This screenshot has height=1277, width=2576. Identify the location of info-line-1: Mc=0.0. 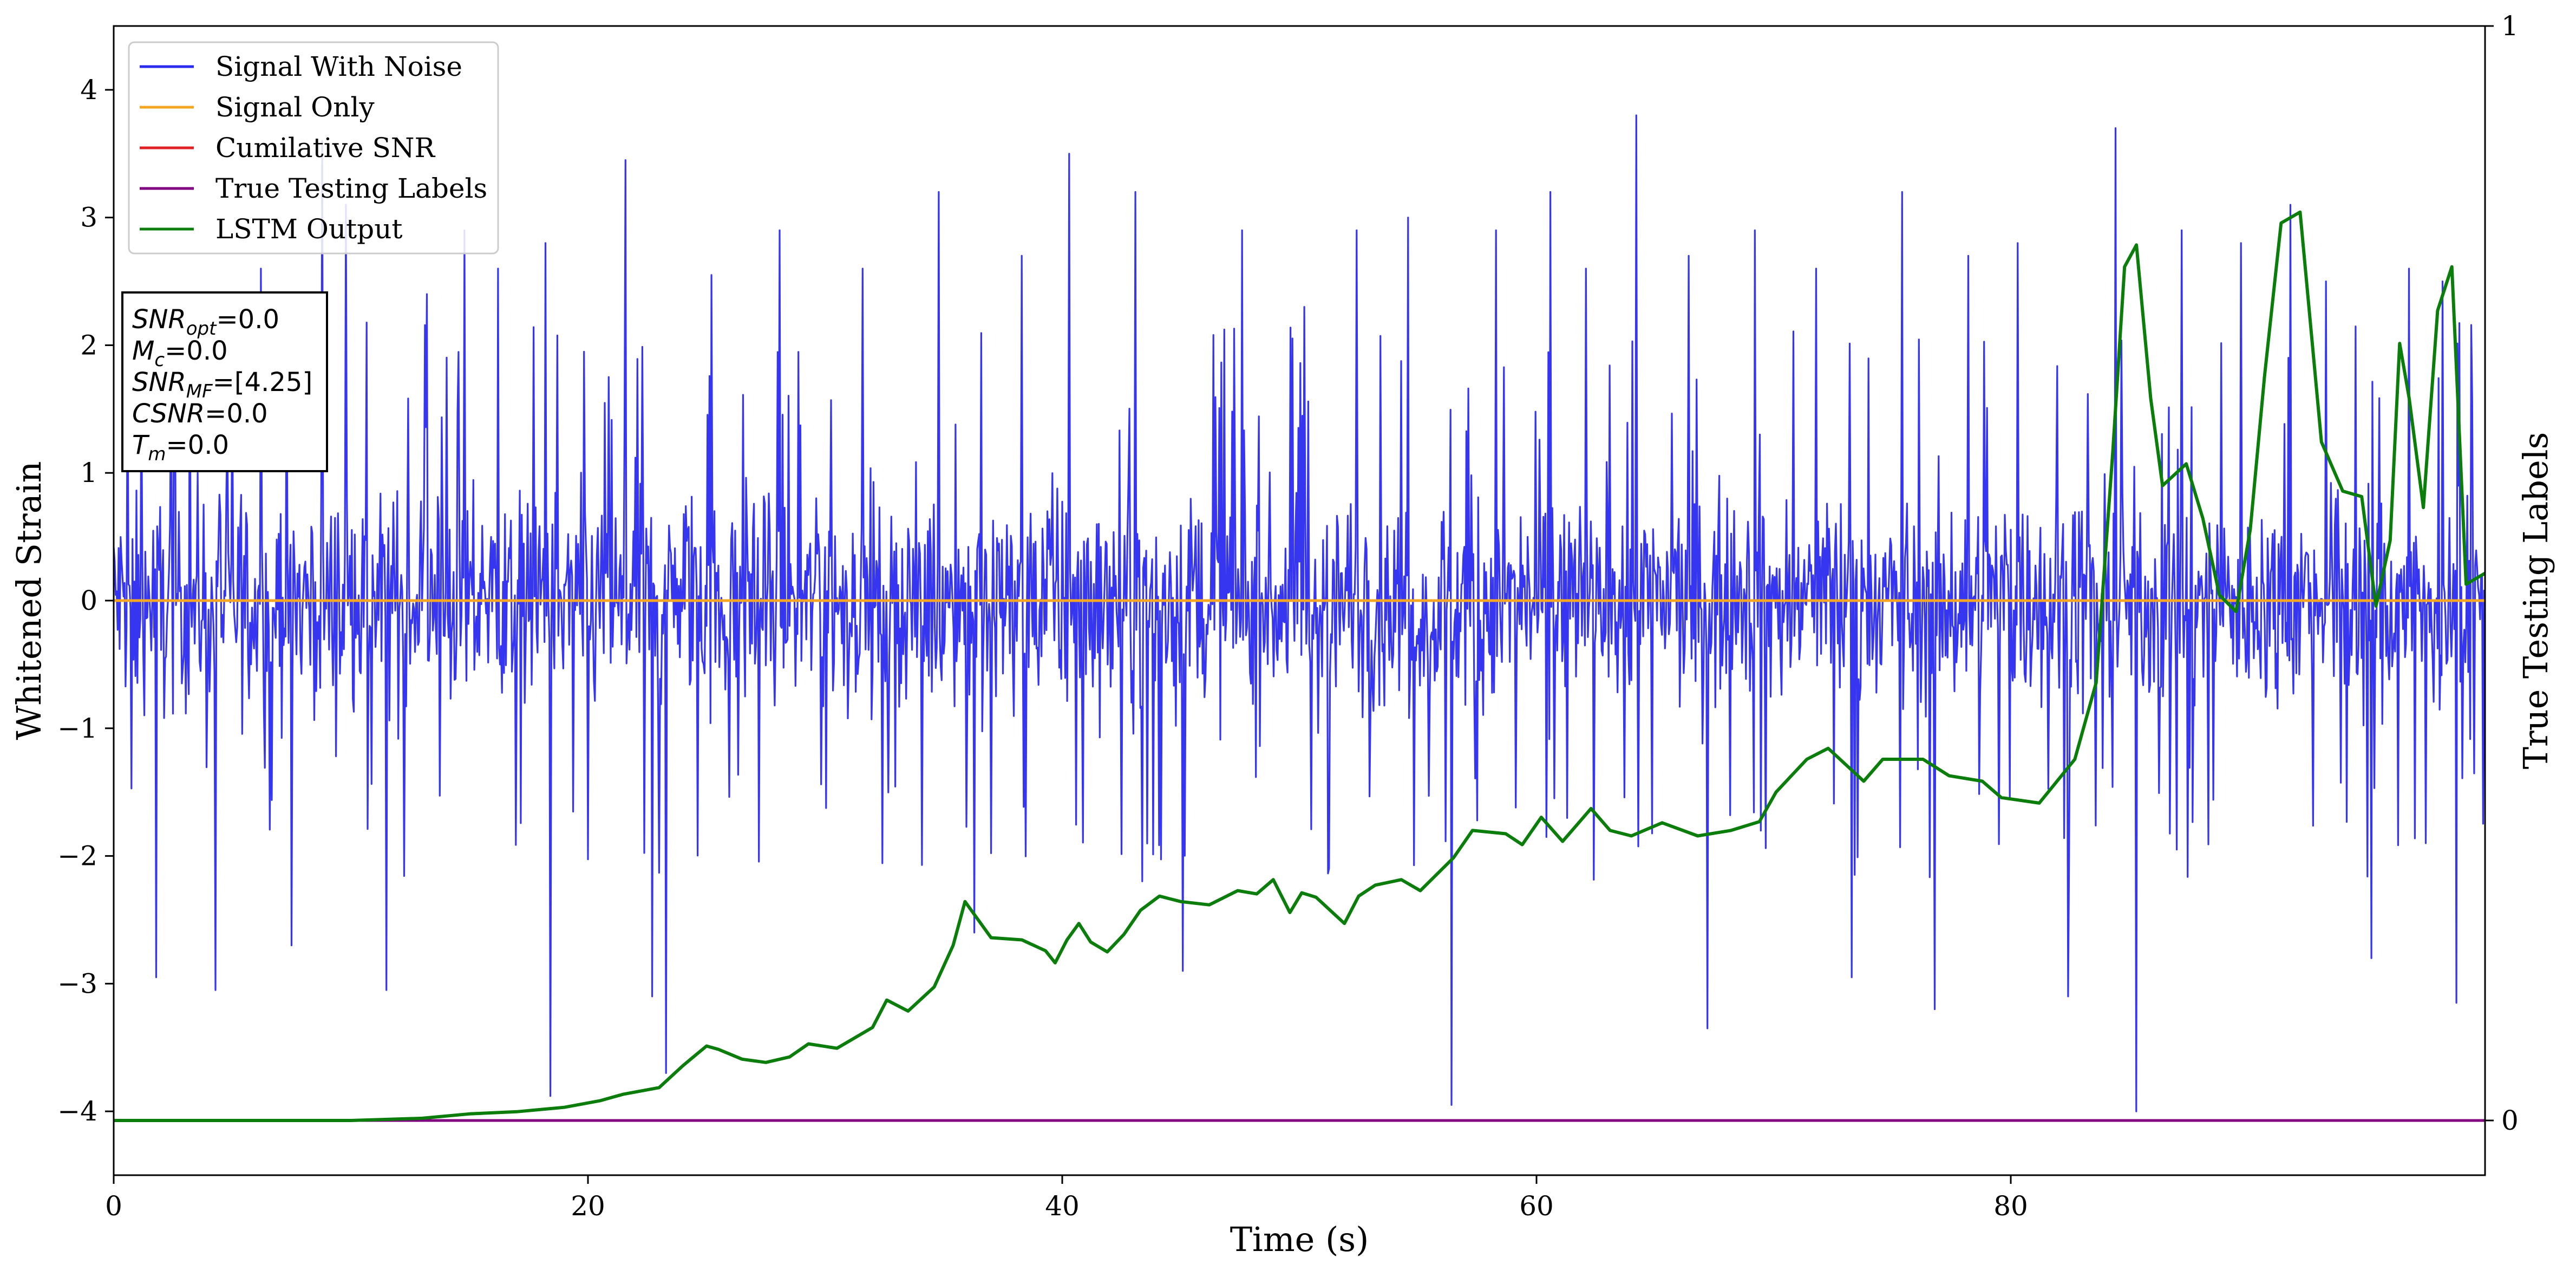
(180, 353).